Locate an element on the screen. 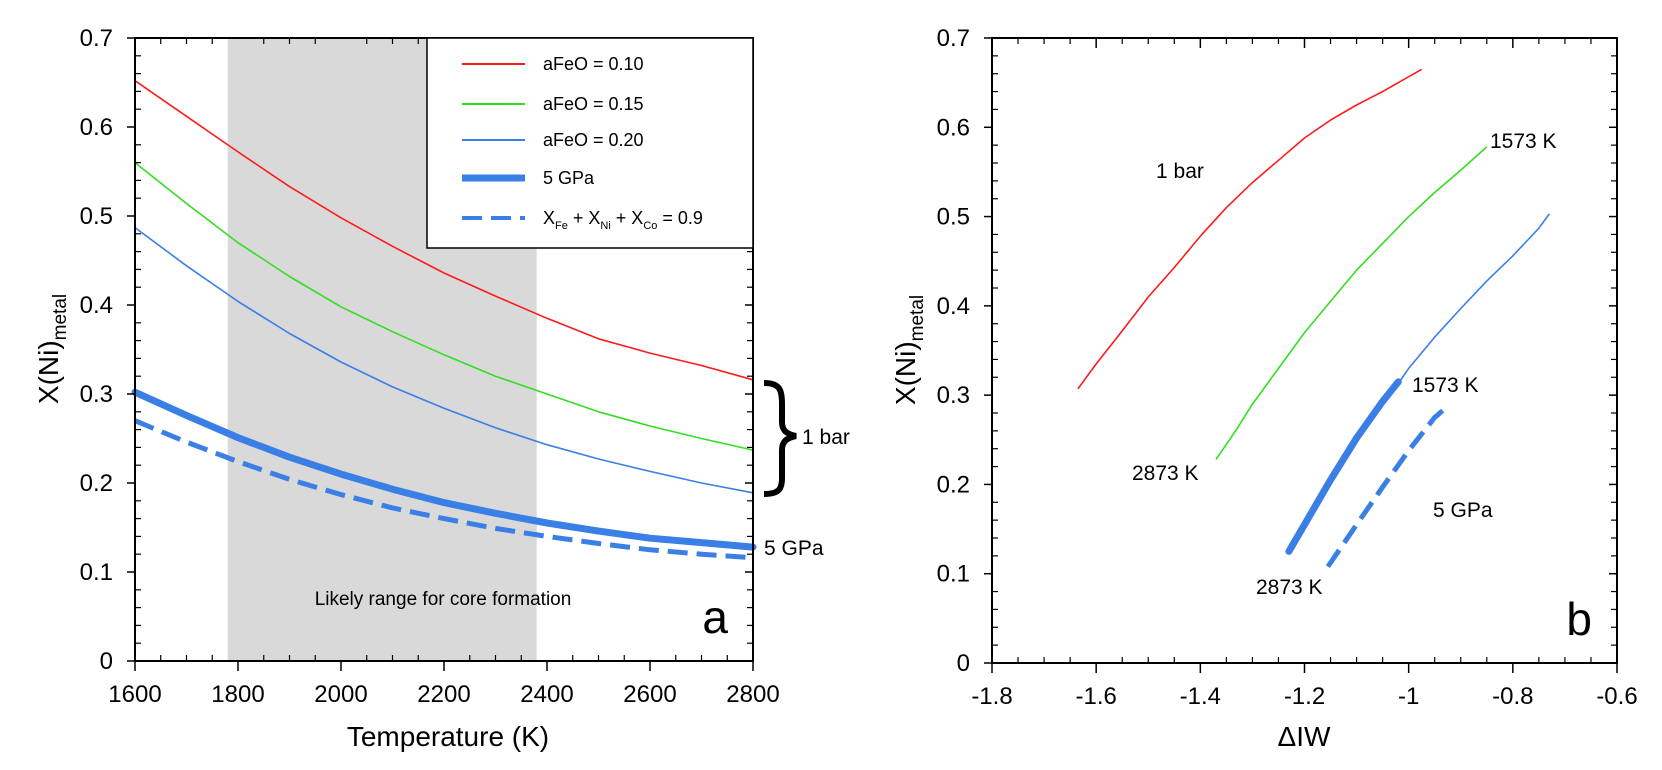 This screenshot has width=1662, height=770. b-x-tick-label: -1.6 is located at coordinates (1095, 696).